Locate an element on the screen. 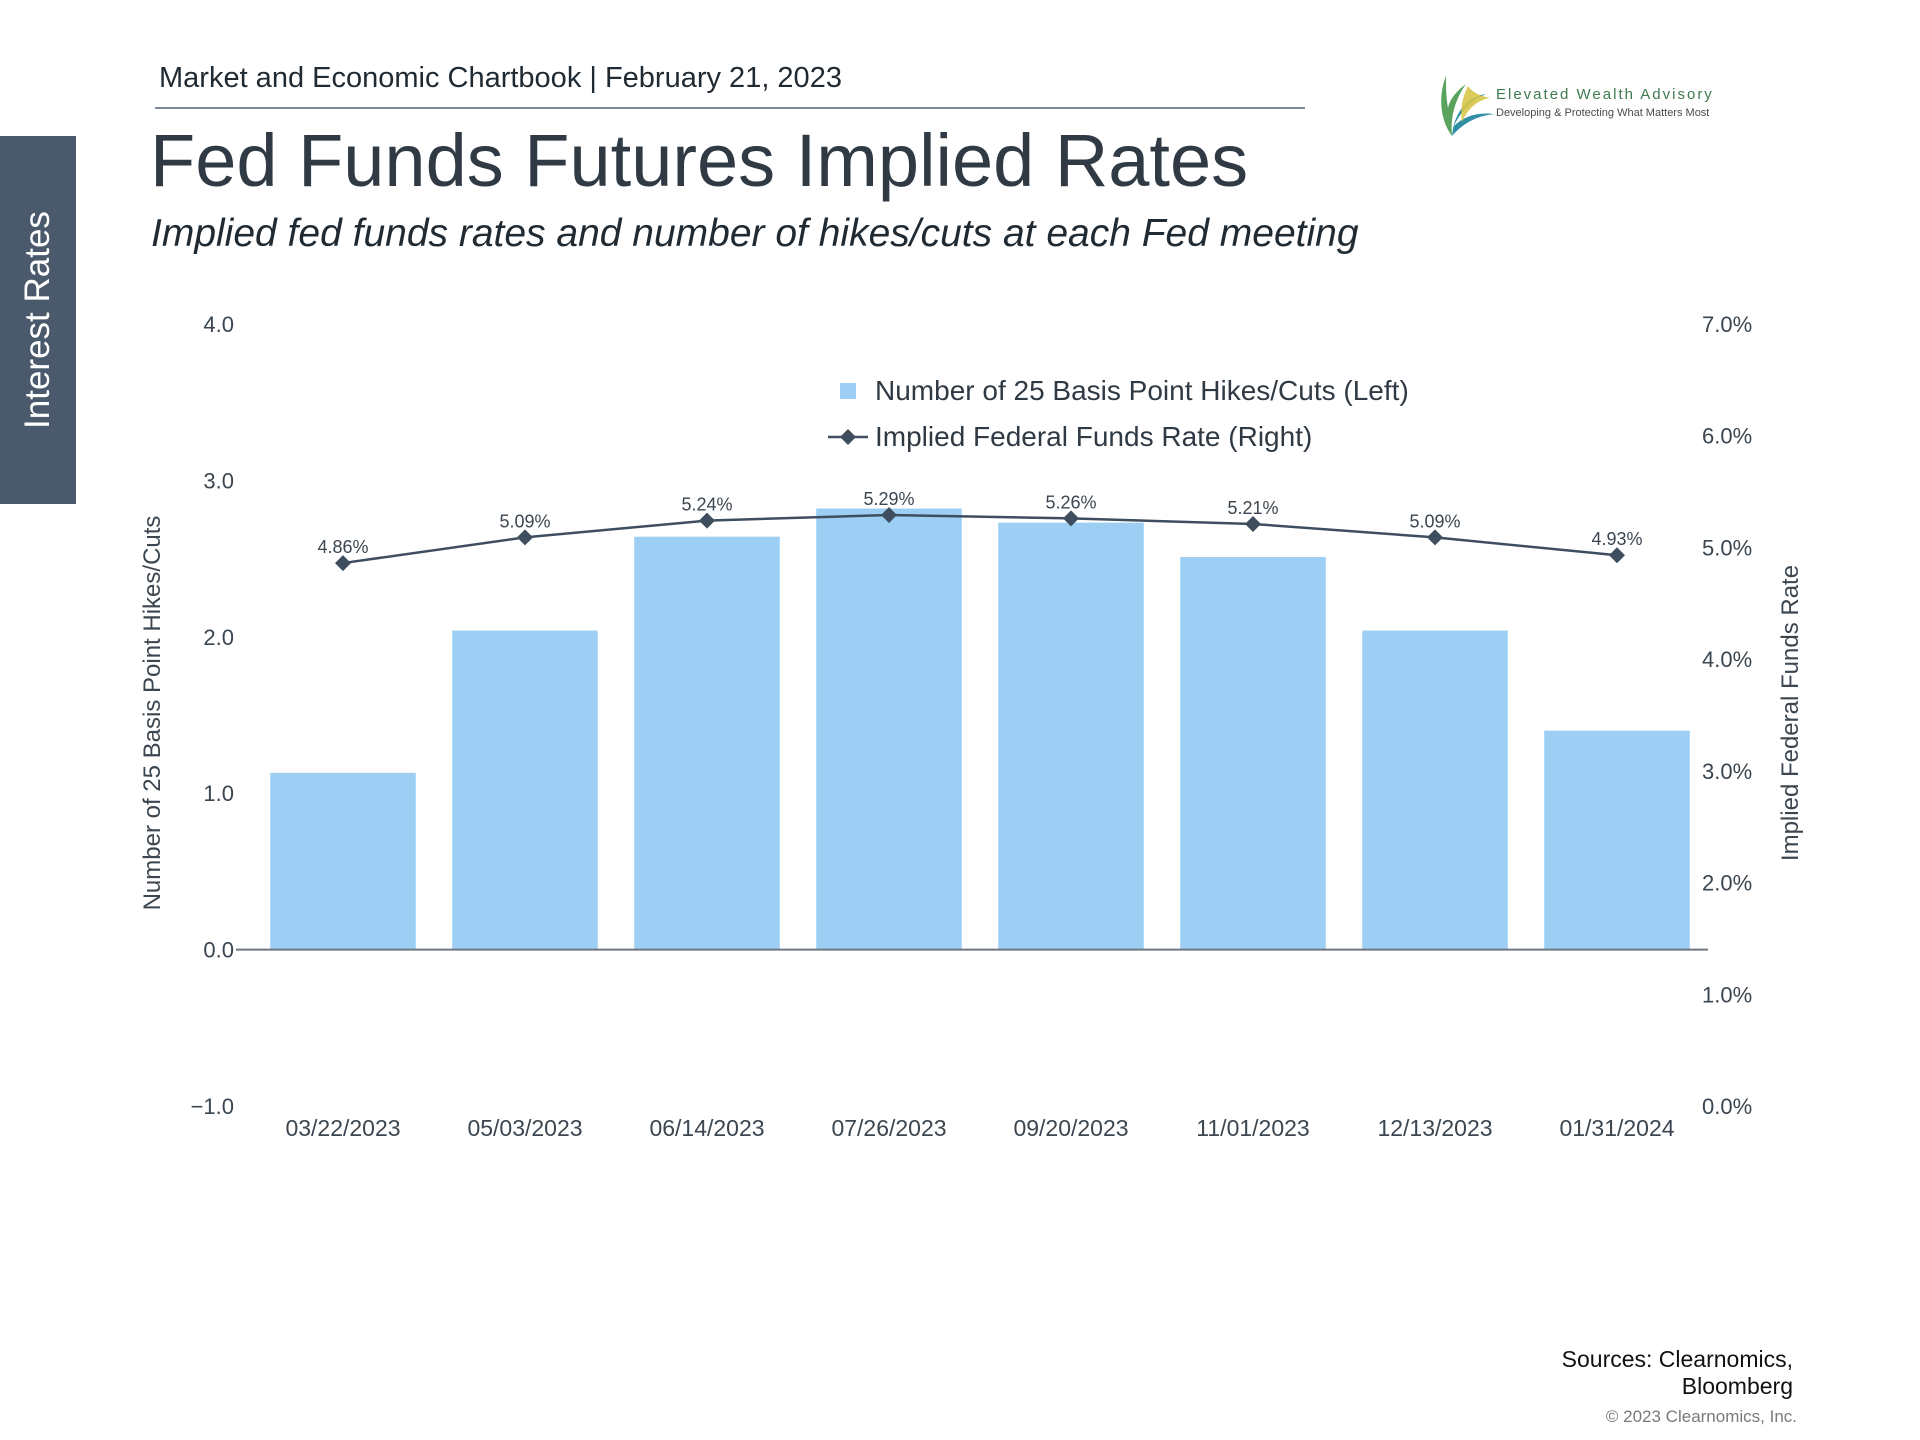 Image resolution: width=1920 pixels, height=1440 pixels. rate-data-label: 5.24% is located at coordinates (706, 505).